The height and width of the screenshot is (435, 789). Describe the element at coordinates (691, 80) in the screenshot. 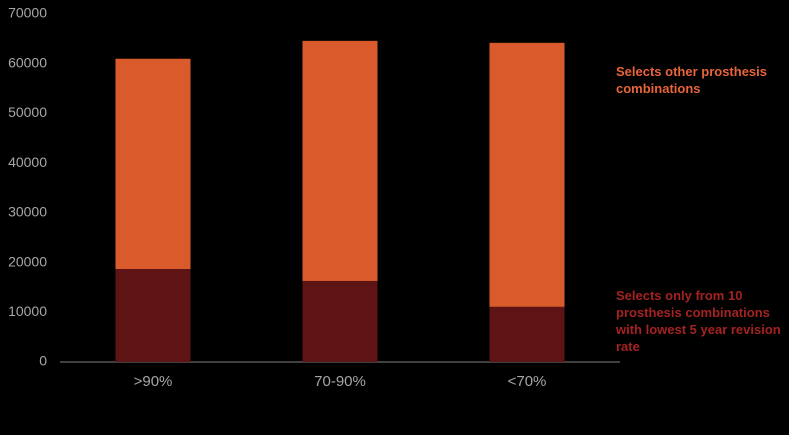

I see `legend-entry: Selects other prosthesis combinations` at that location.